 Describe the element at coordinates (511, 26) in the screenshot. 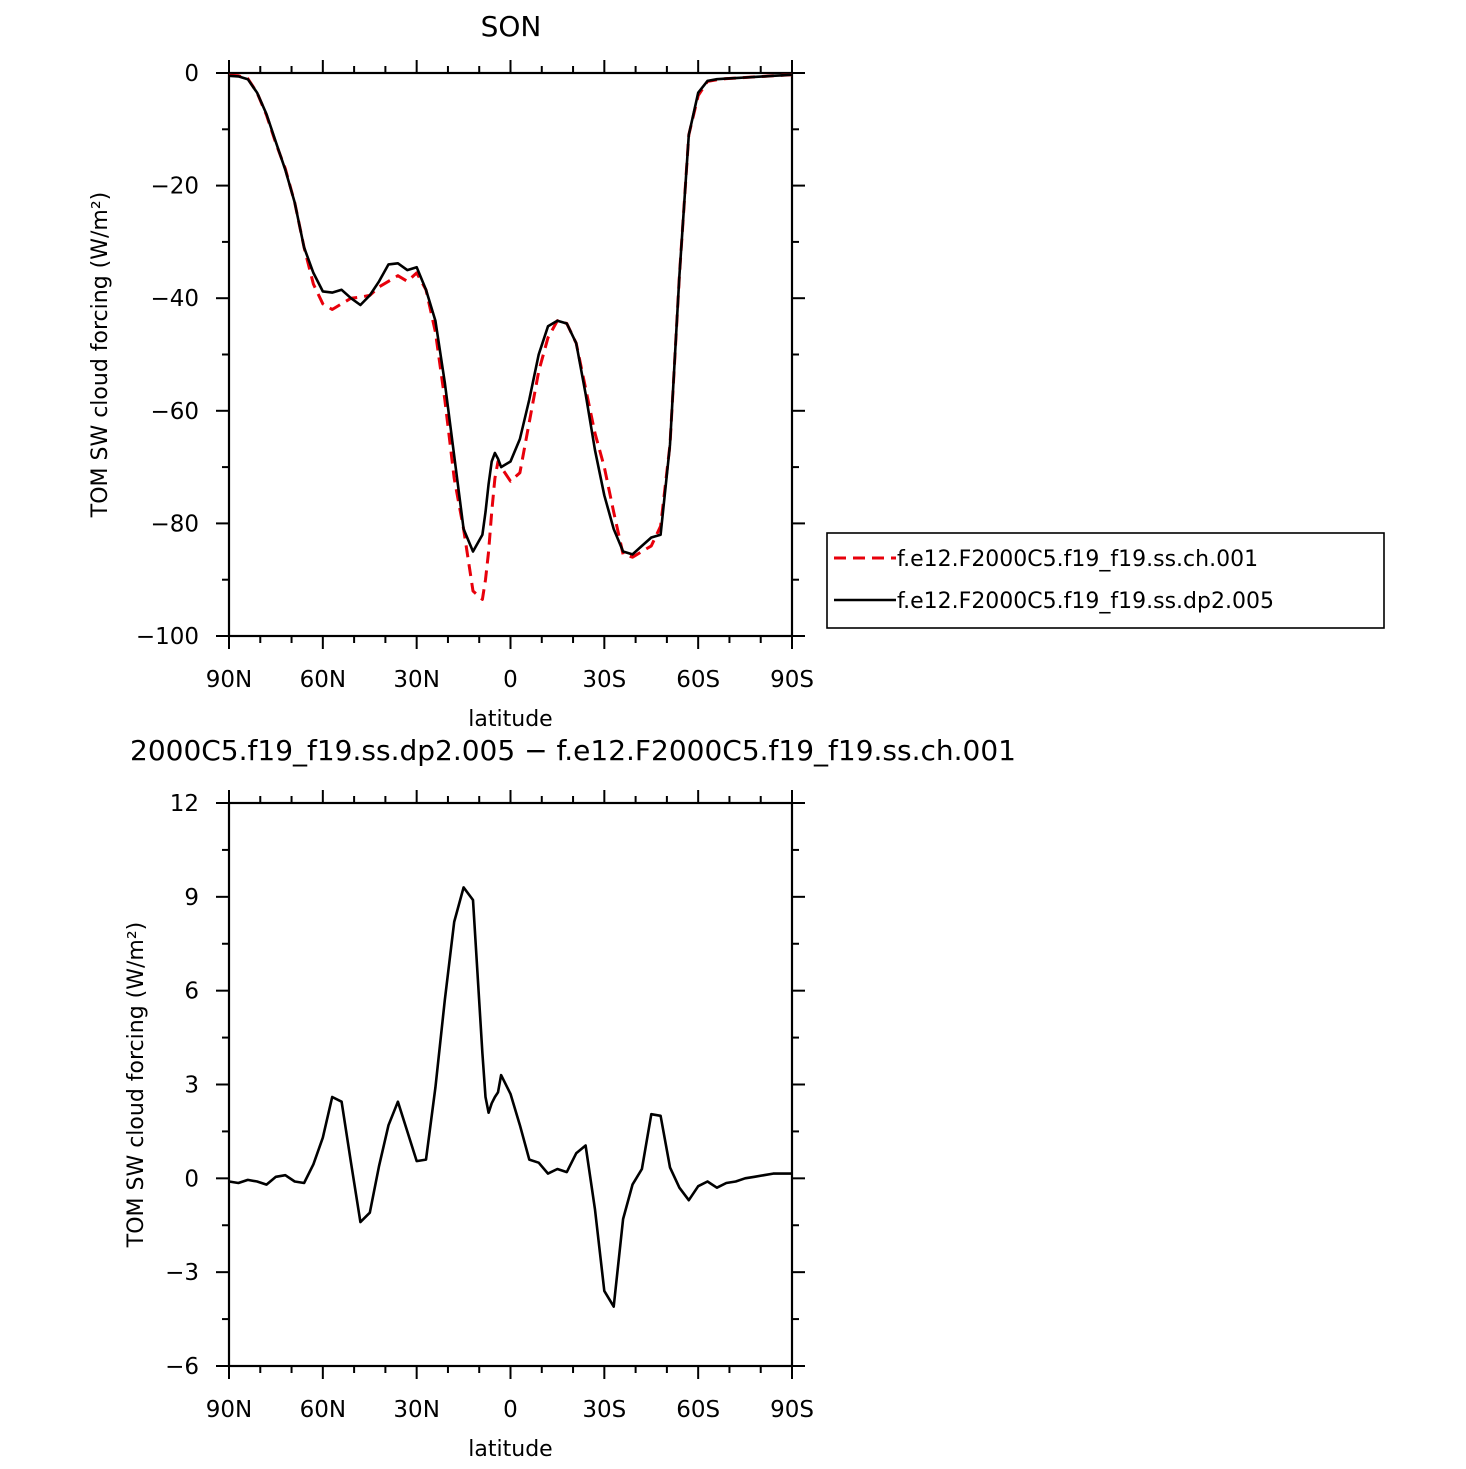

I see `plot-title: SON` at that location.